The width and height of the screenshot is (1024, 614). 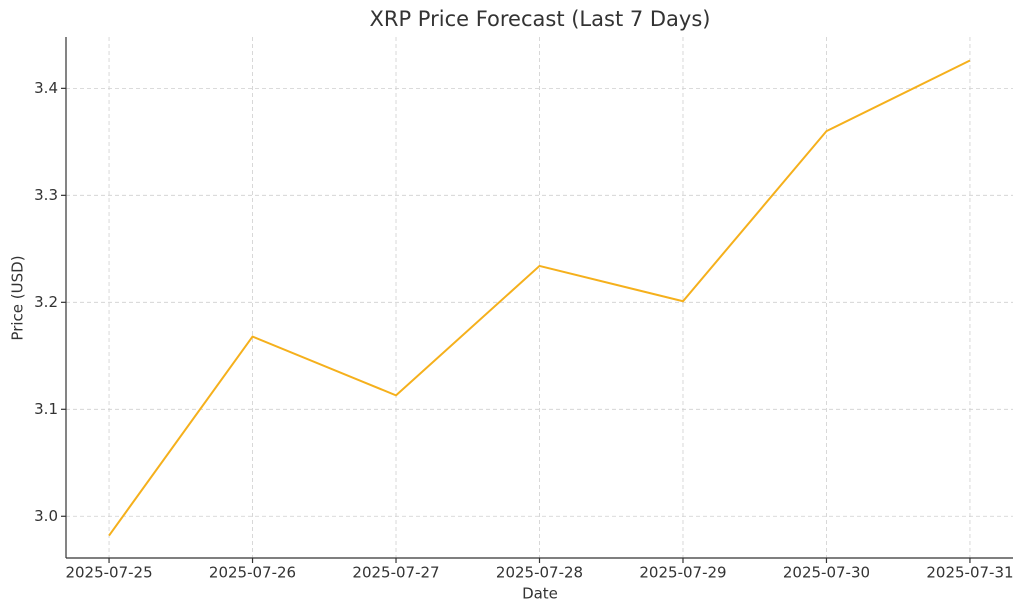 What do you see at coordinates (46, 409) in the screenshot?
I see `y-tick-label: 3.1` at bounding box center [46, 409].